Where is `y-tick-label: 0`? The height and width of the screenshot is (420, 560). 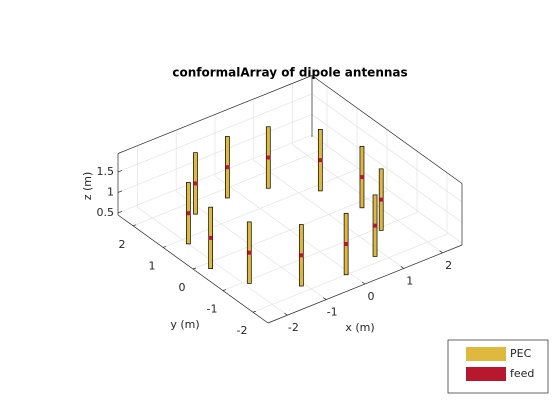
y-tick-label: 0 is located at coordinates (182, 287).